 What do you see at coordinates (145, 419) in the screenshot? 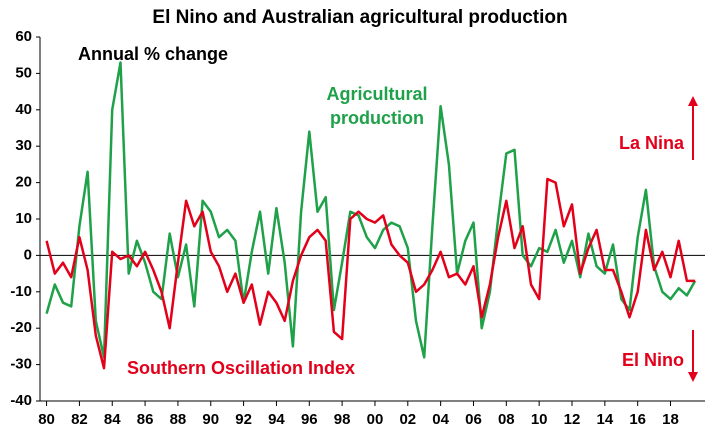
I see `x-tick-label: 86` at bounding box center [145, 419].